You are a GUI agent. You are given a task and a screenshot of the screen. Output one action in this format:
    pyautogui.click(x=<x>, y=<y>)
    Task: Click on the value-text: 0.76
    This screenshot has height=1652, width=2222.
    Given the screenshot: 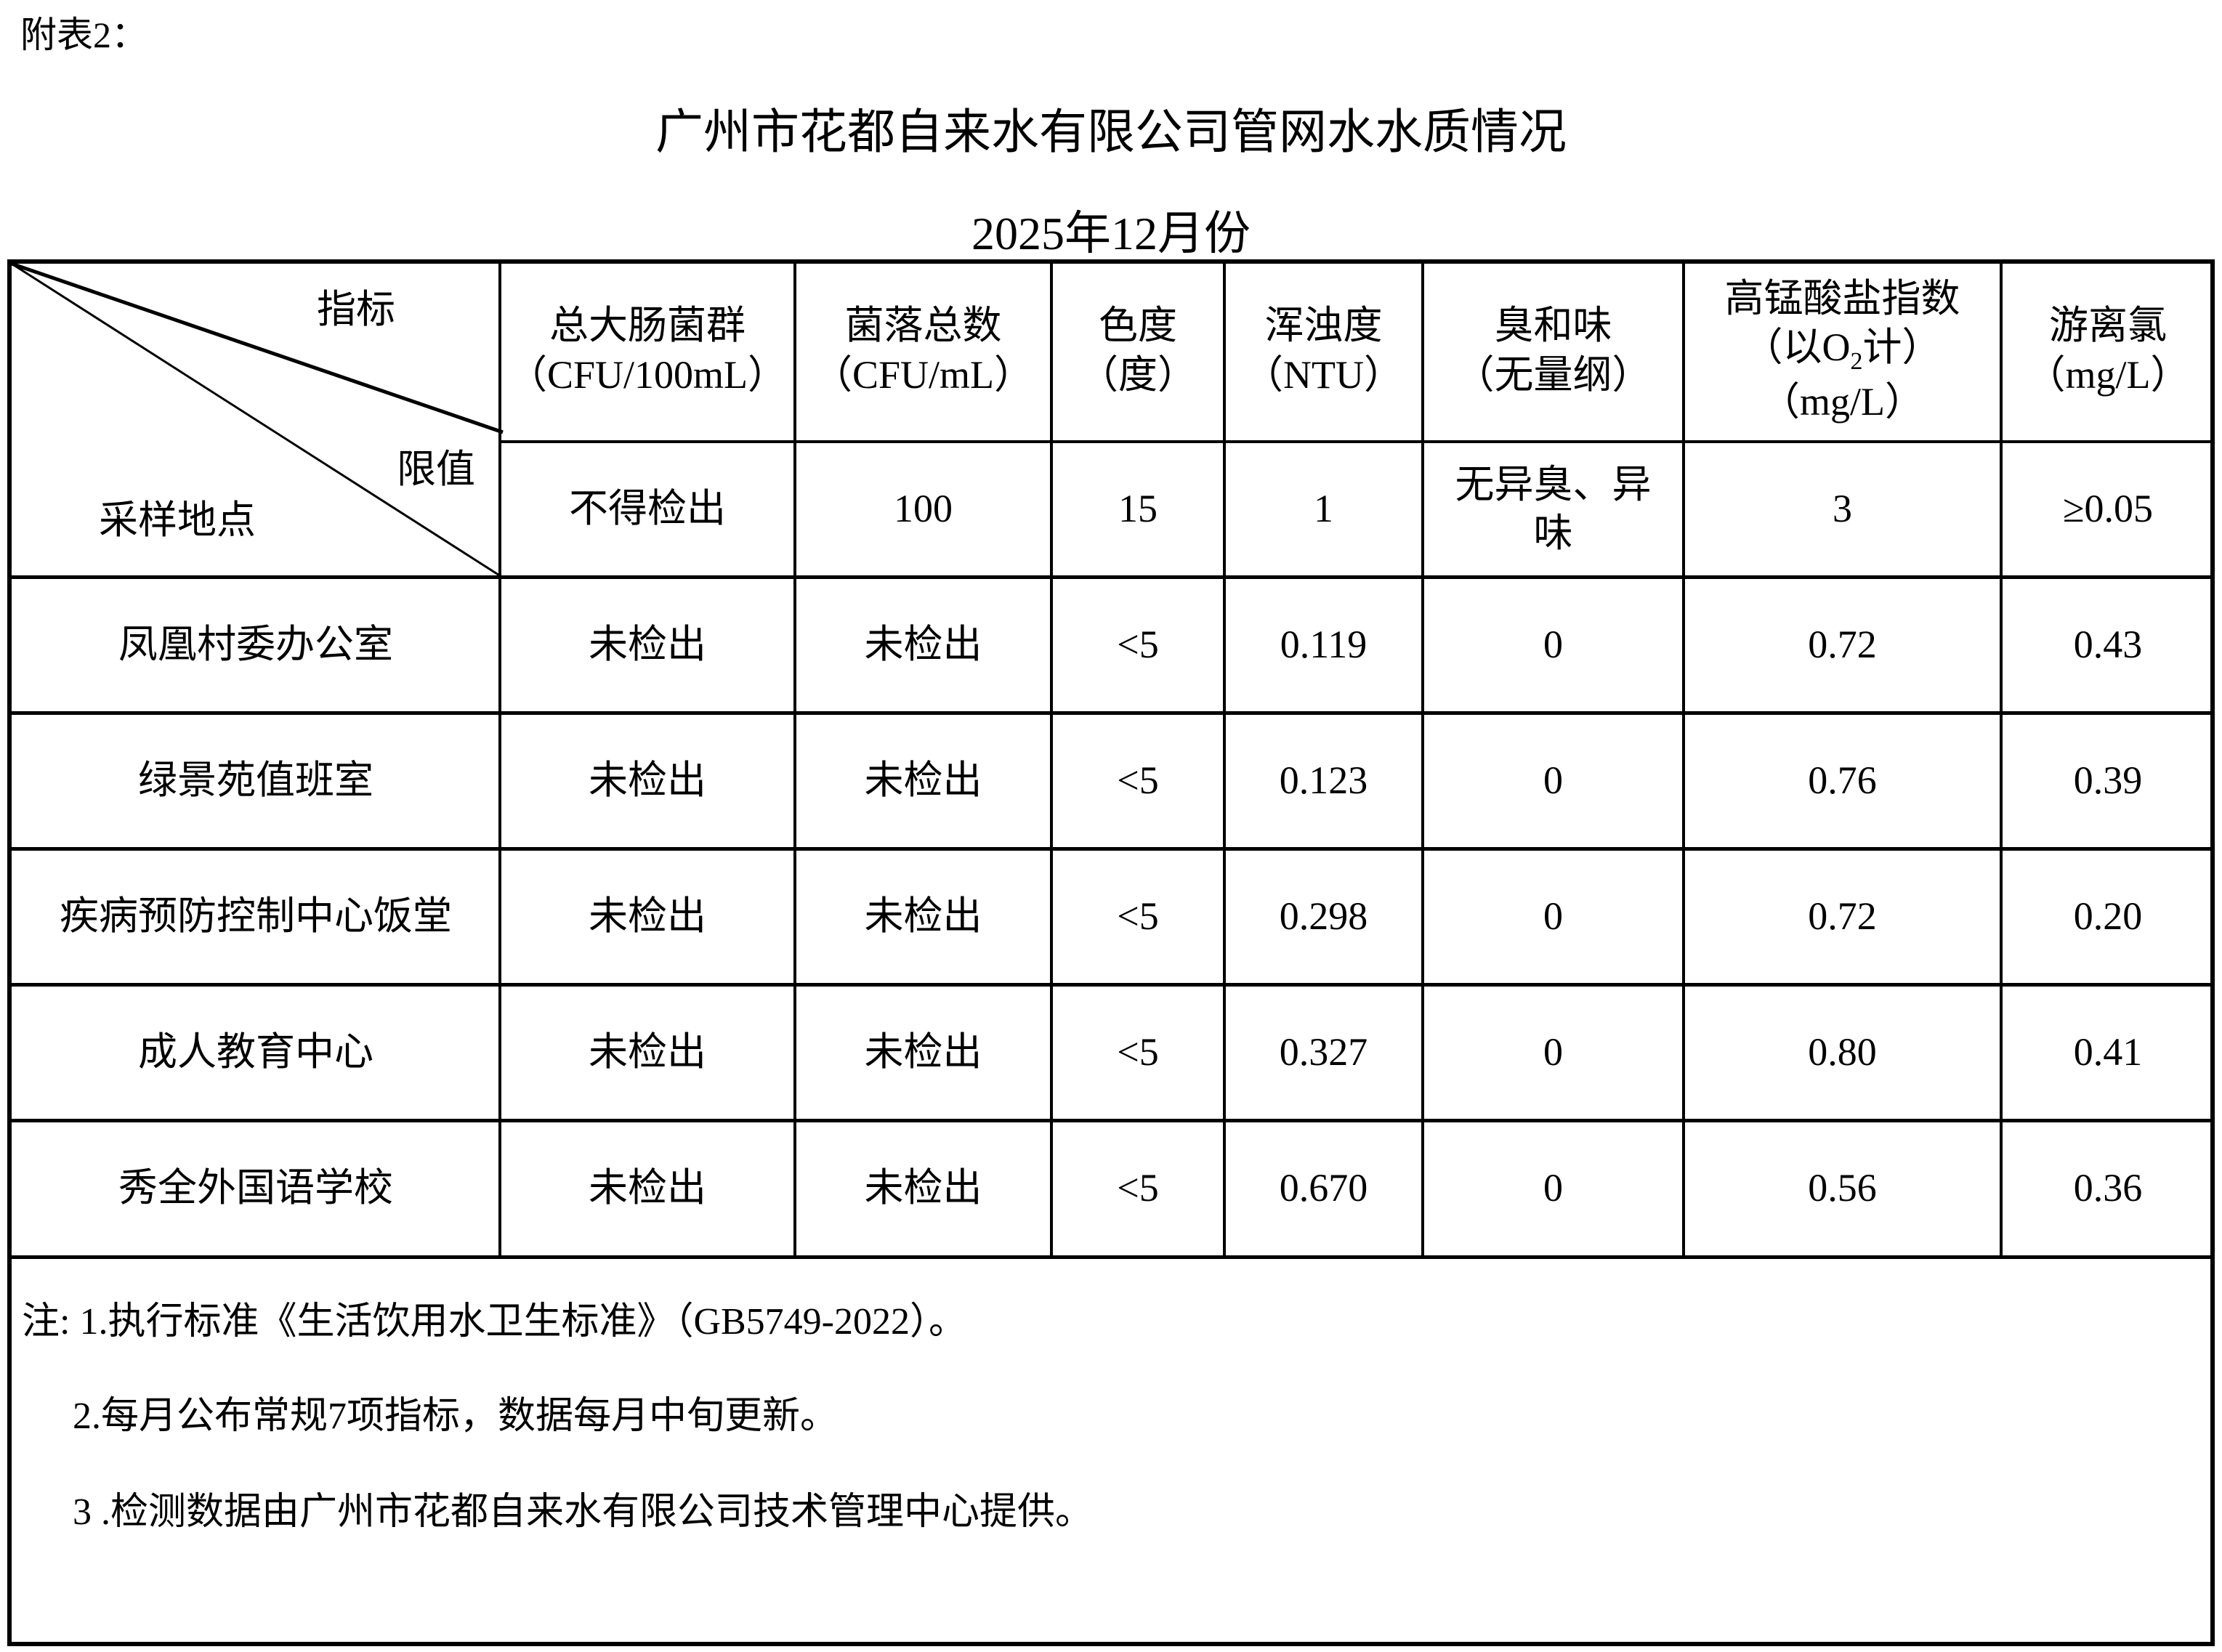 What is the action you would take?
    pyautogui.click(x=1842, y=780)
    